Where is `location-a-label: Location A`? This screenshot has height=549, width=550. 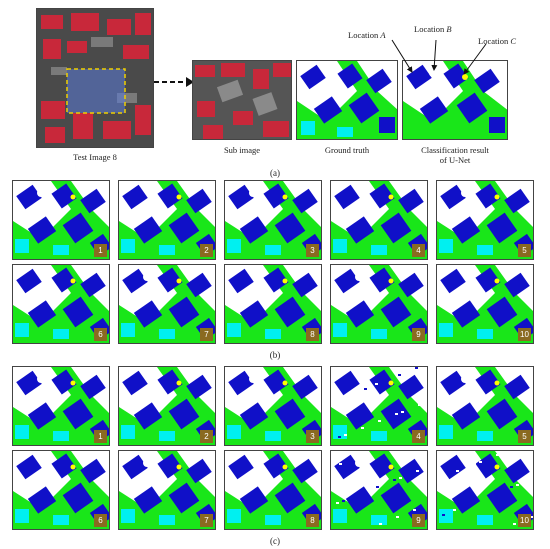 location-a-label: Location A is located at coordinates (367, 35).